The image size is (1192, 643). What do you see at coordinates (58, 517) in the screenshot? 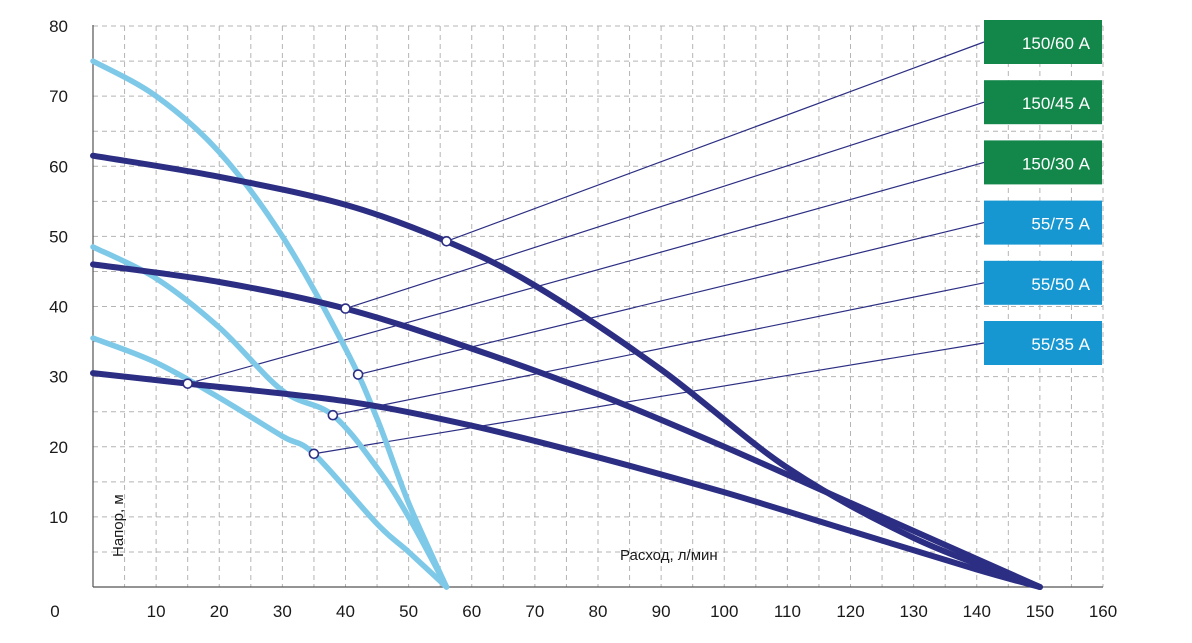
I see `y-tick-label: 10` at bounding box center [58, 517].